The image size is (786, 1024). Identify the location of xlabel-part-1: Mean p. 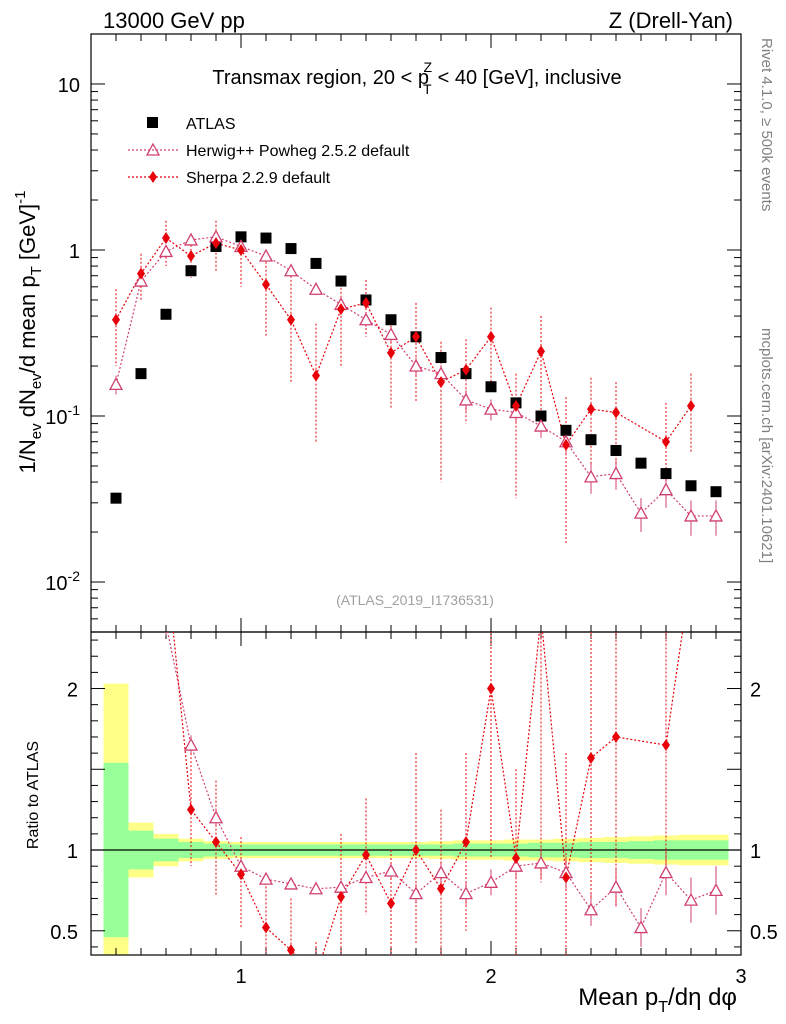
(618, 997).